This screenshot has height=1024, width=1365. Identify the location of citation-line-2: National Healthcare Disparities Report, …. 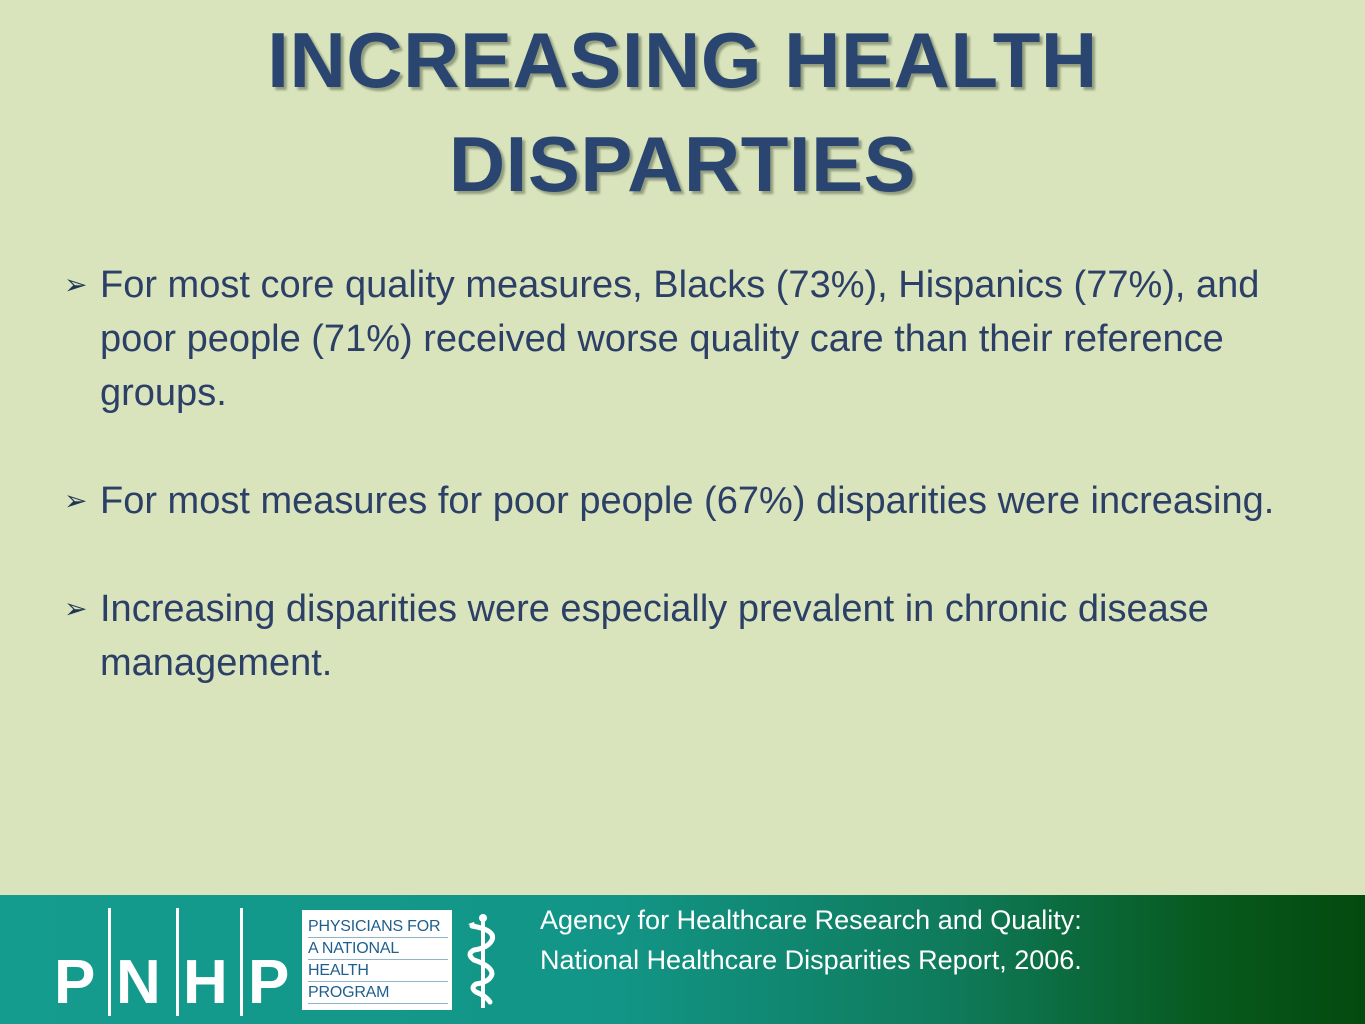
(811, 960).